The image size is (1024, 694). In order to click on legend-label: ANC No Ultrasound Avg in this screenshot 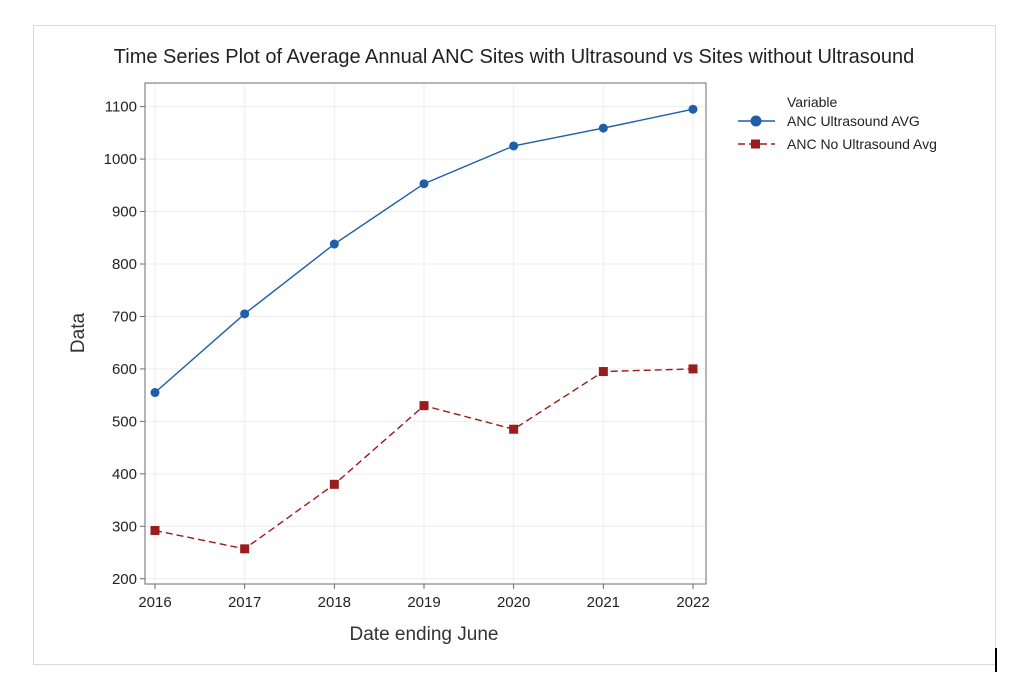, I will do `click(862, 144)`.